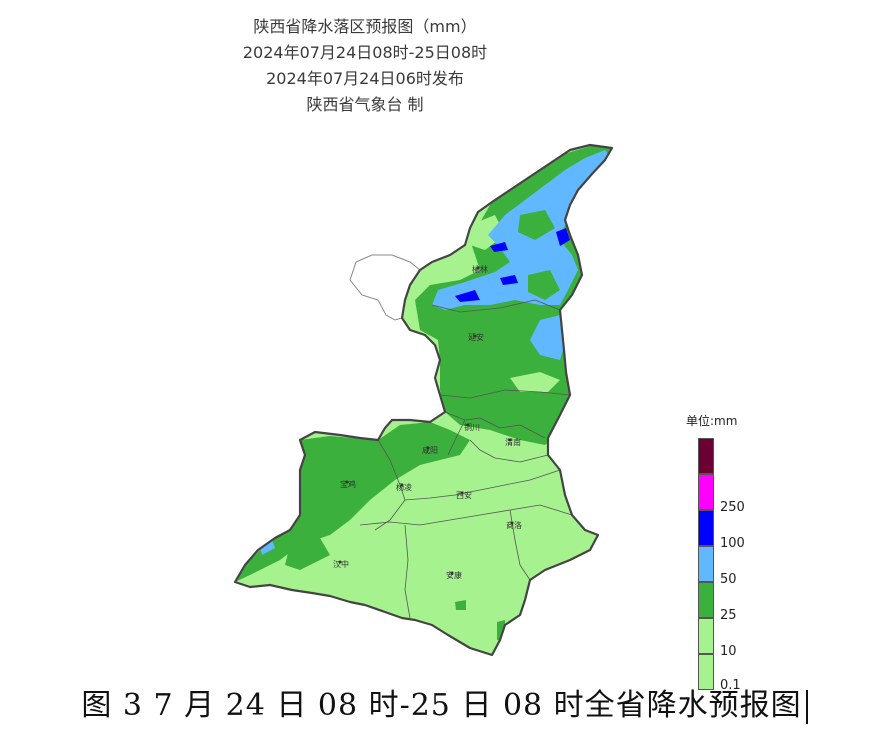 The image size is (889, 735). What do you see at coordinates (730, 685) in the screenshot?
I see `legend-label: 0.1` at bounding box center [730, 685].